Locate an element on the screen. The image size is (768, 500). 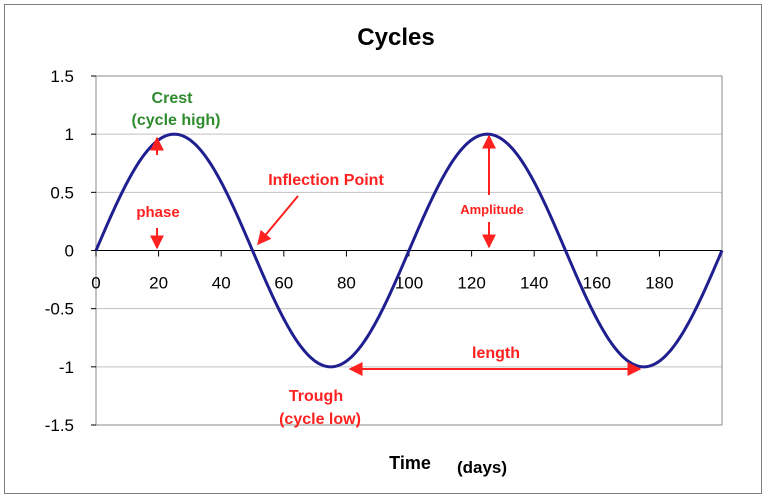
x-tick-label: 60 is located at coordinates (283, 283).